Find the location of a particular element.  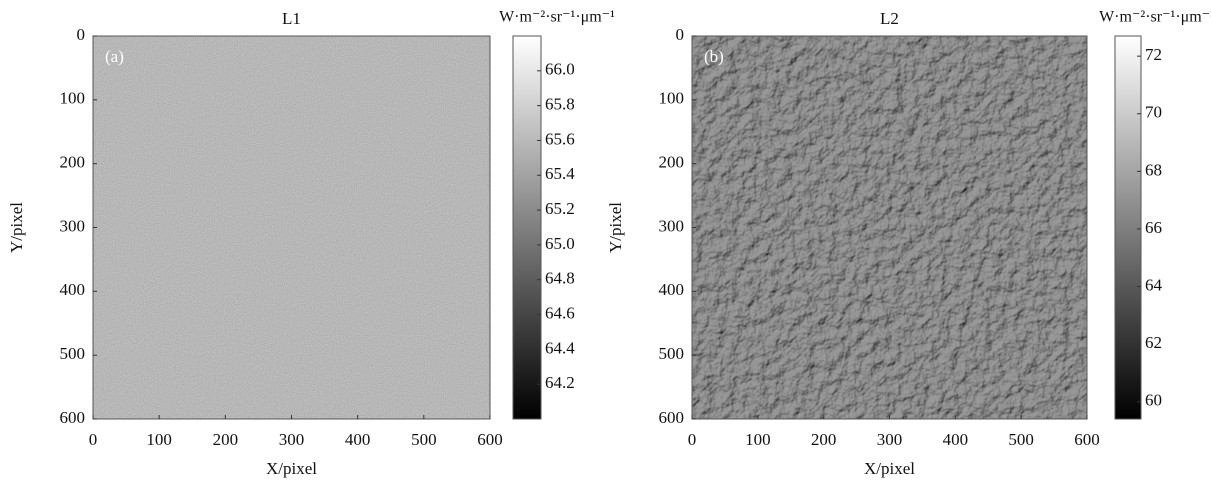

colorbar-tick-label: 64 is located at coordinates (1154, 284).